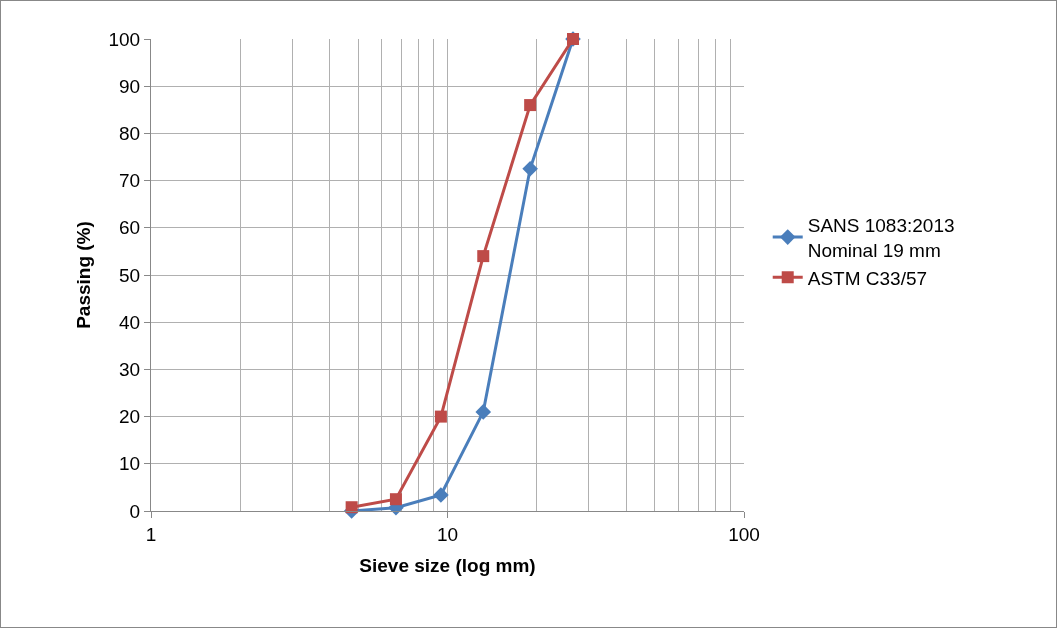 The height and width of the screenshot is (628, 1057). I want to click on y-tick-label: 70, so click(130, 181).